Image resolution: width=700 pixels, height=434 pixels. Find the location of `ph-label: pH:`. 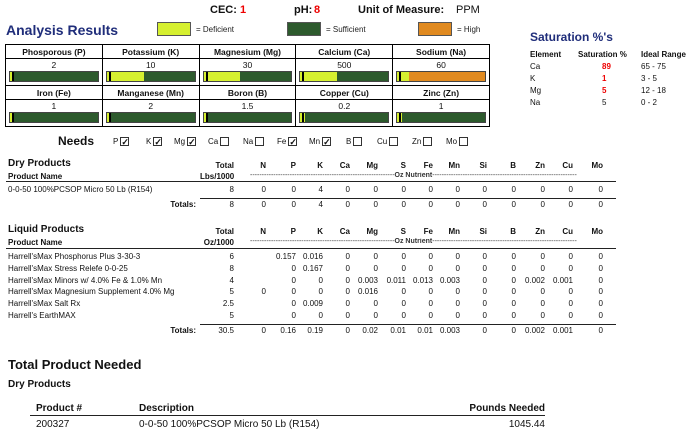

ph-label: pH: is located at coordinates (303, 10).